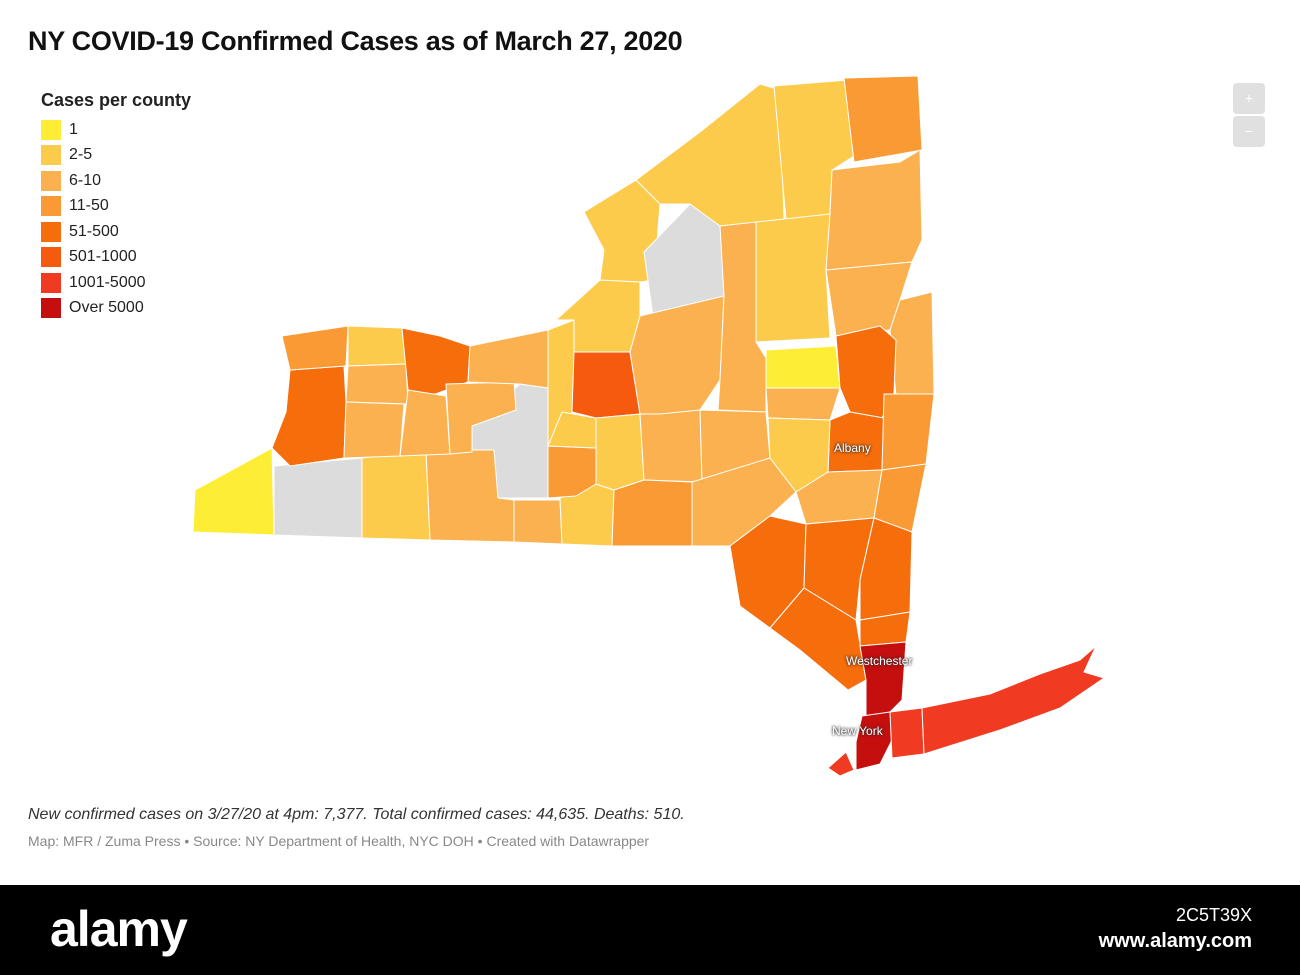 The image size is (1300, 975). Describe the element at coordinates (89, 206) in the screenshot. I see `legend-label: 11-50` at that location.